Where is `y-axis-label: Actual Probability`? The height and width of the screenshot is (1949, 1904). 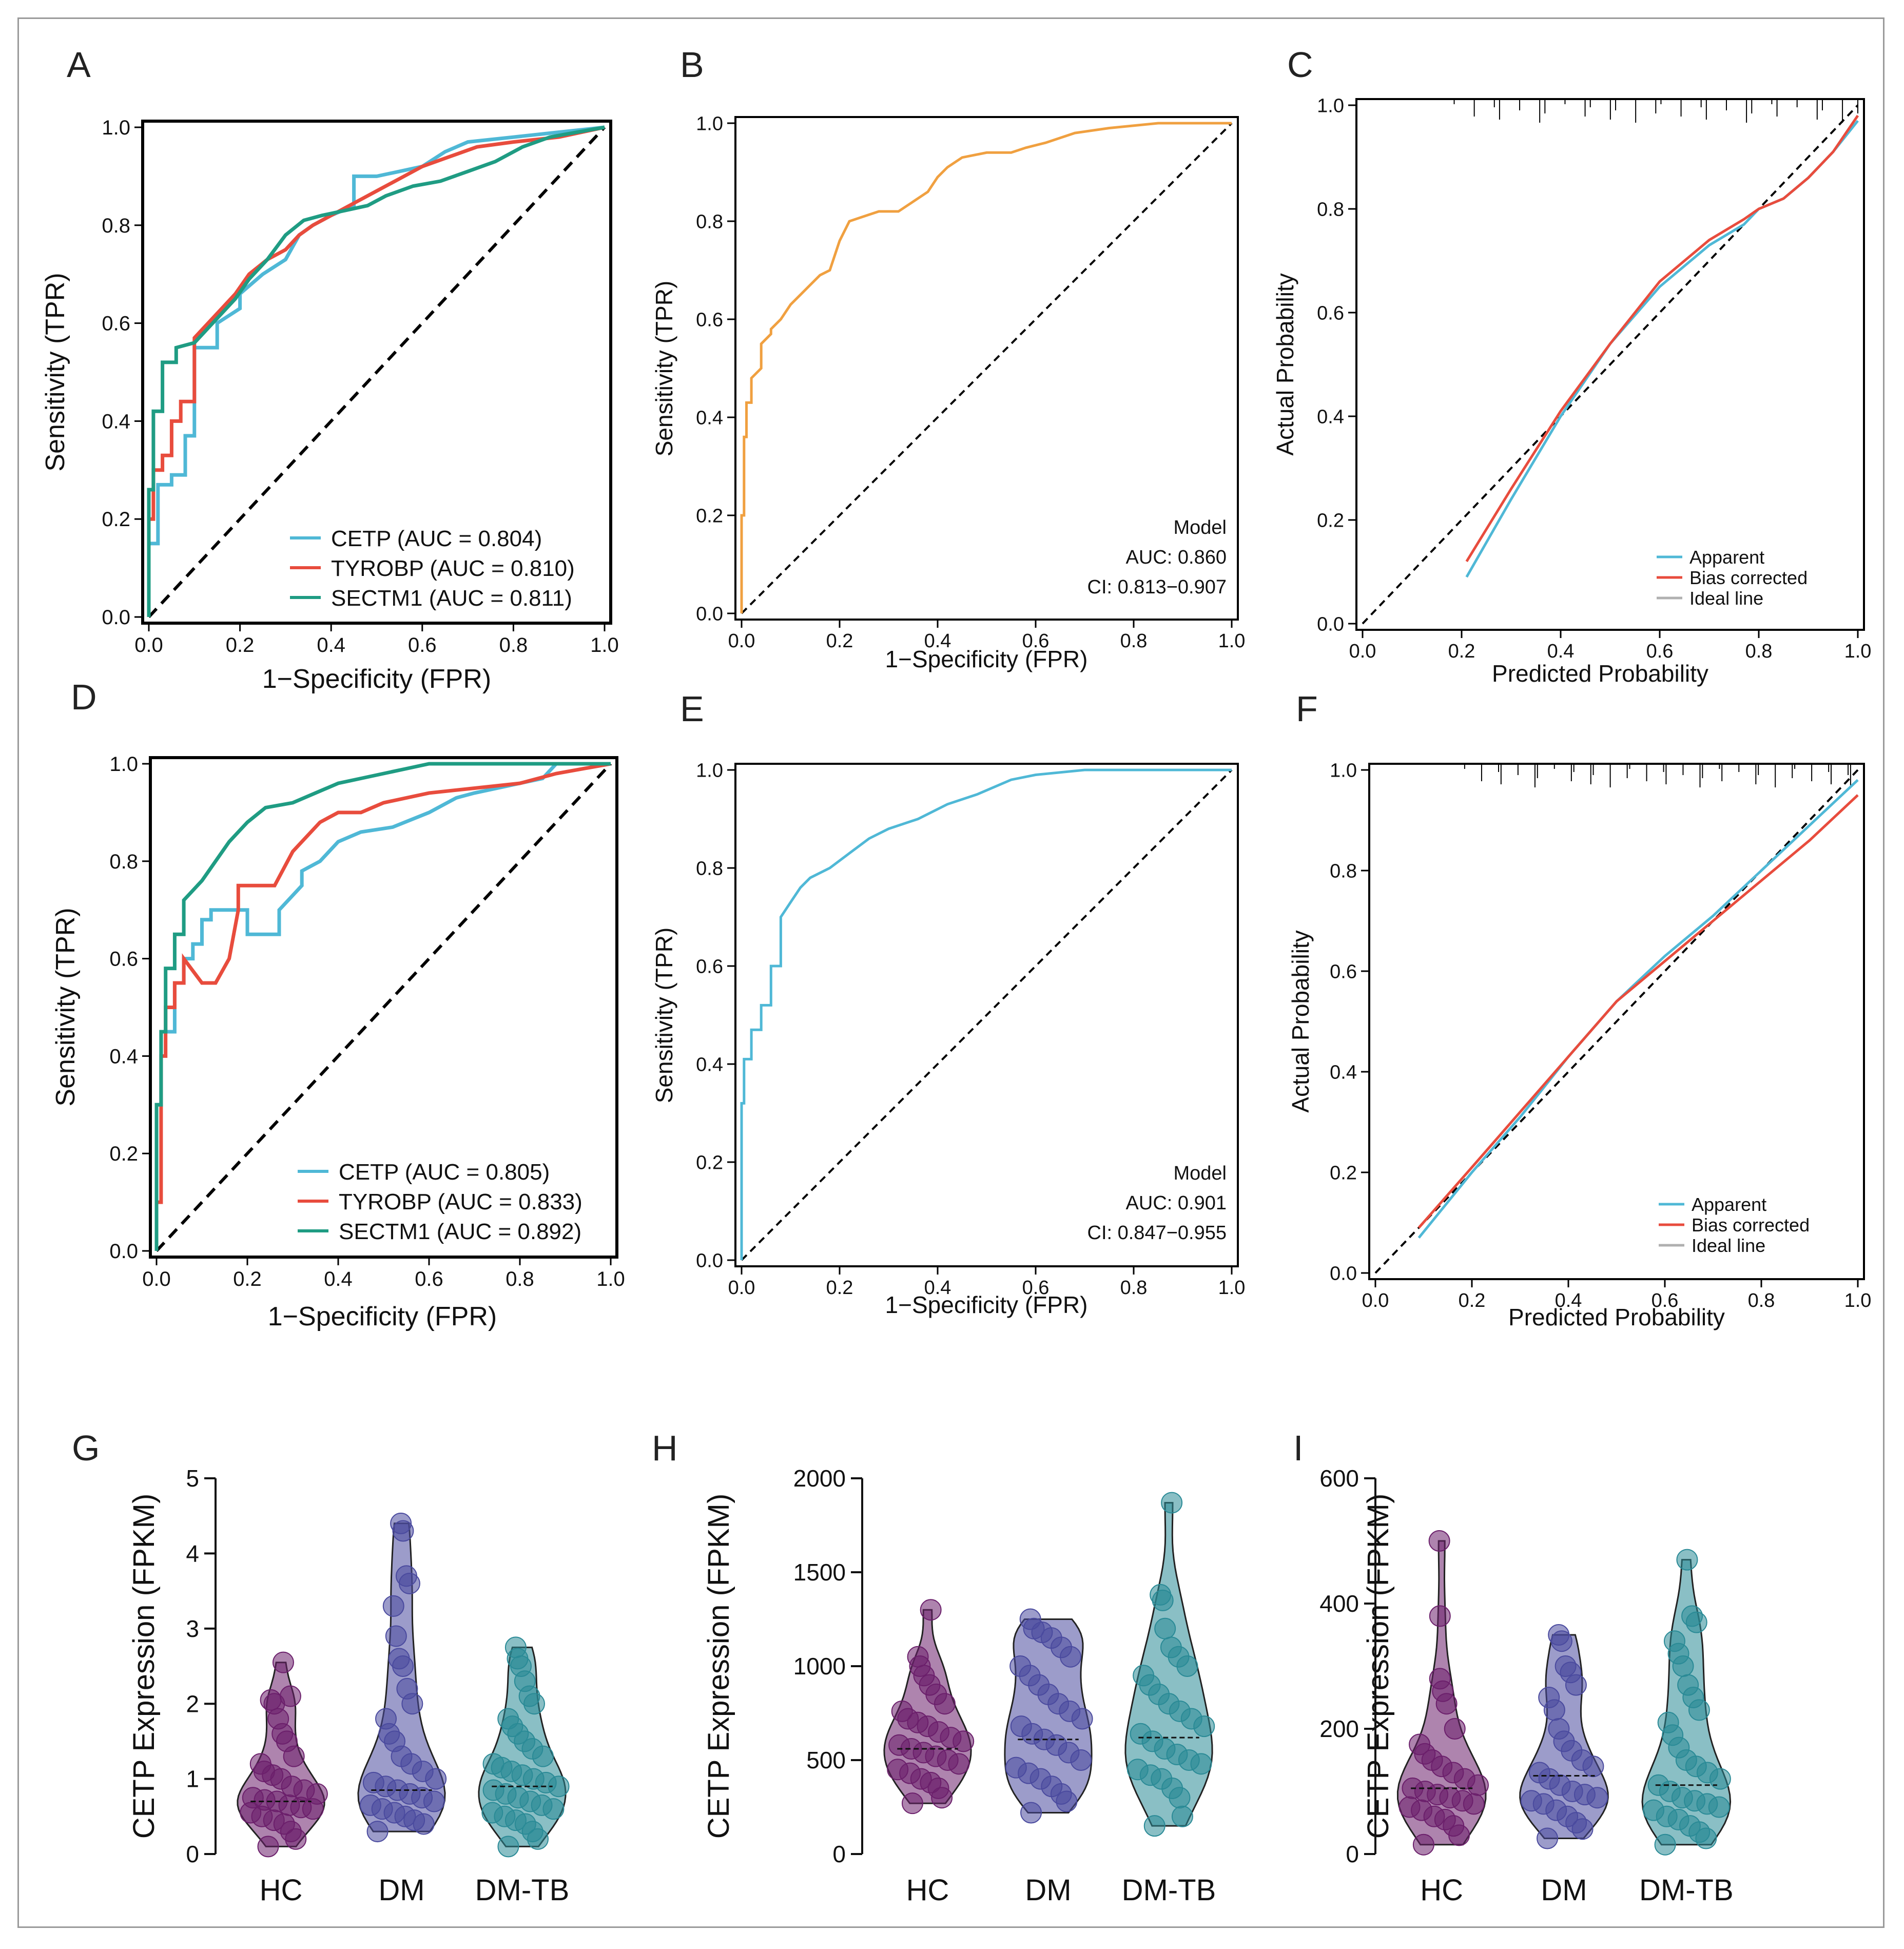 y-axis-label: Actual Probability is located at coordinates (1285, 364).